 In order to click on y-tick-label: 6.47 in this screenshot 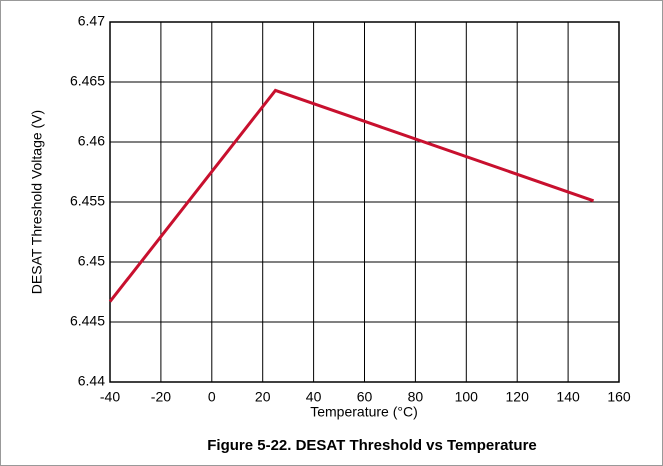, I will do `click(91, 21)`.